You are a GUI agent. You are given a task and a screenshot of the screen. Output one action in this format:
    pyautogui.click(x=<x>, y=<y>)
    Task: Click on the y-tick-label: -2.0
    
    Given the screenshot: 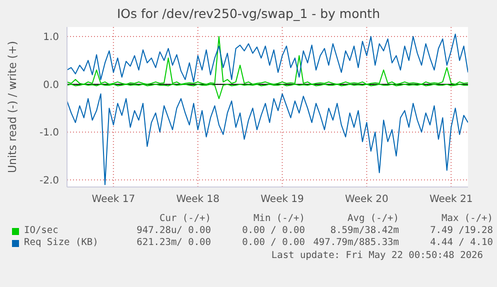 What is the action you would take?
    pyautogui.click(x=49, y=180)
    